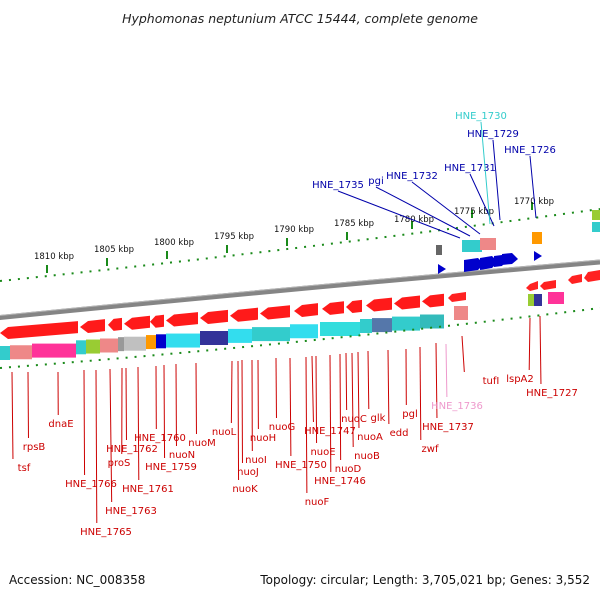  Describe the element at coordinates (34, 447) in the screenshot. I see `reverse-gene-label: rpsB` at that location.